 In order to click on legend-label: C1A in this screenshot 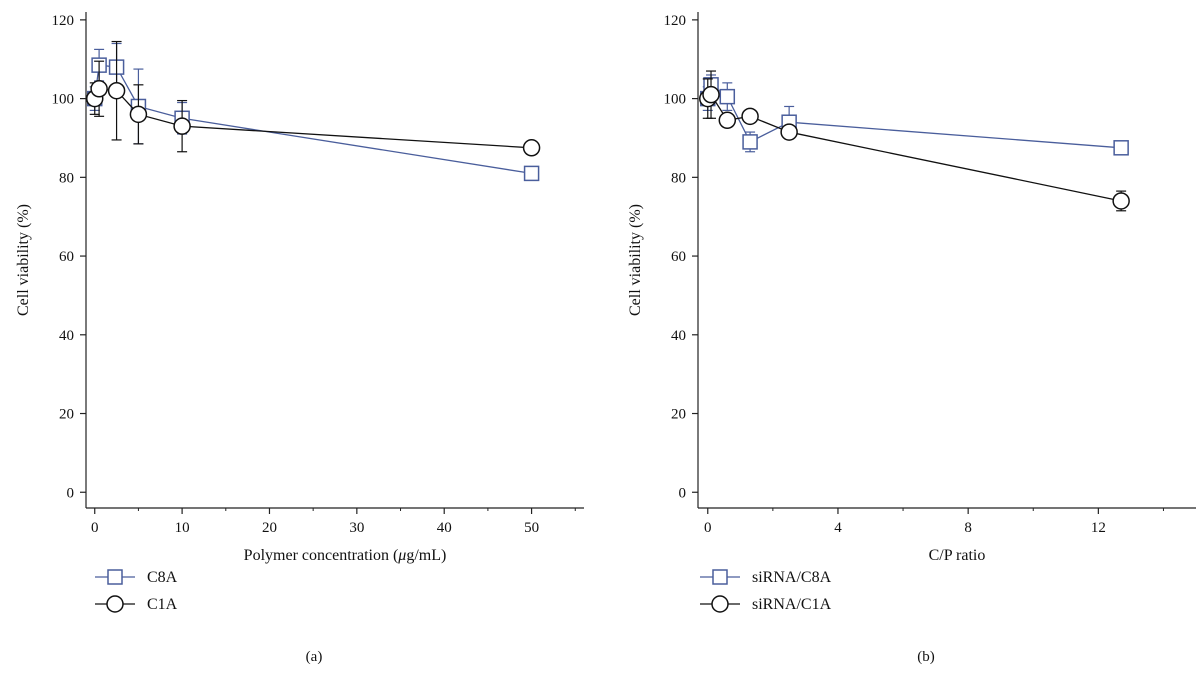, I will do `click(162, 604)`.